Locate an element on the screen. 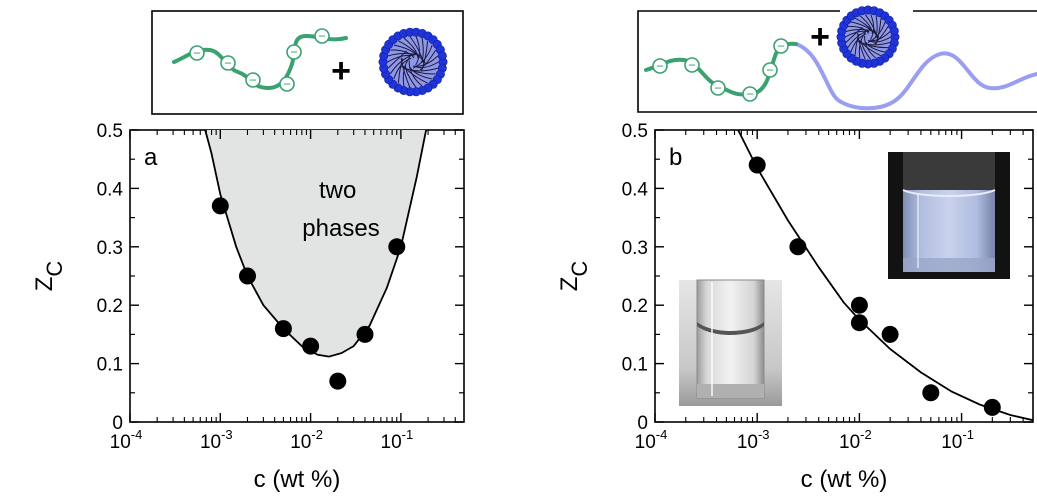 Image resolution: width=1037 pixels, height=497 pixels. two-phase-region is located at coordinates (316, 243).